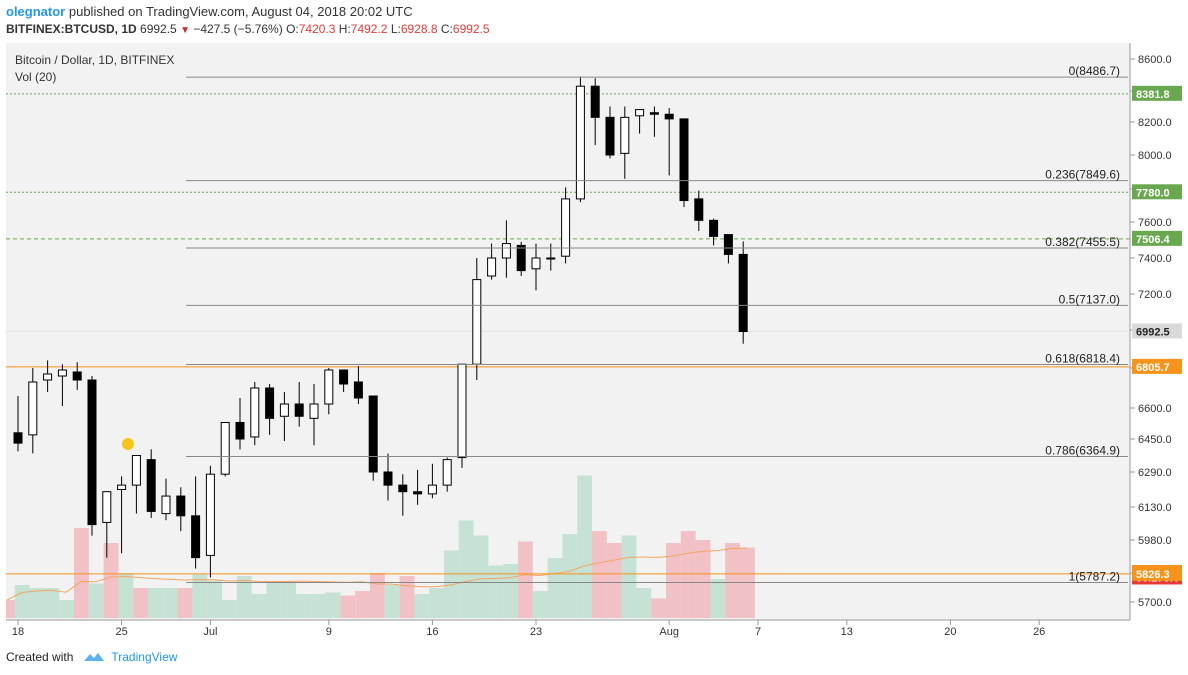  I want to click on x-axis-label: Aug, so click(669, 632).